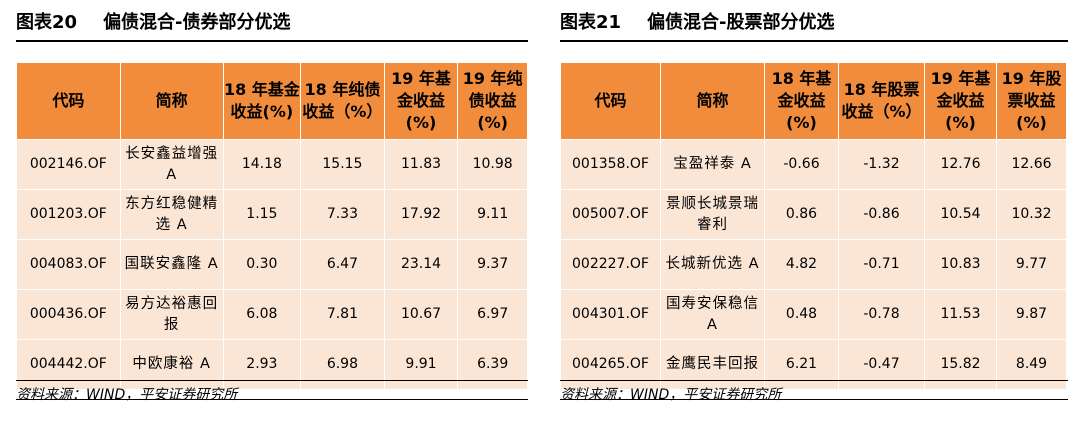  I want to click on cell-code: 002227.OF, so click(610, 264).